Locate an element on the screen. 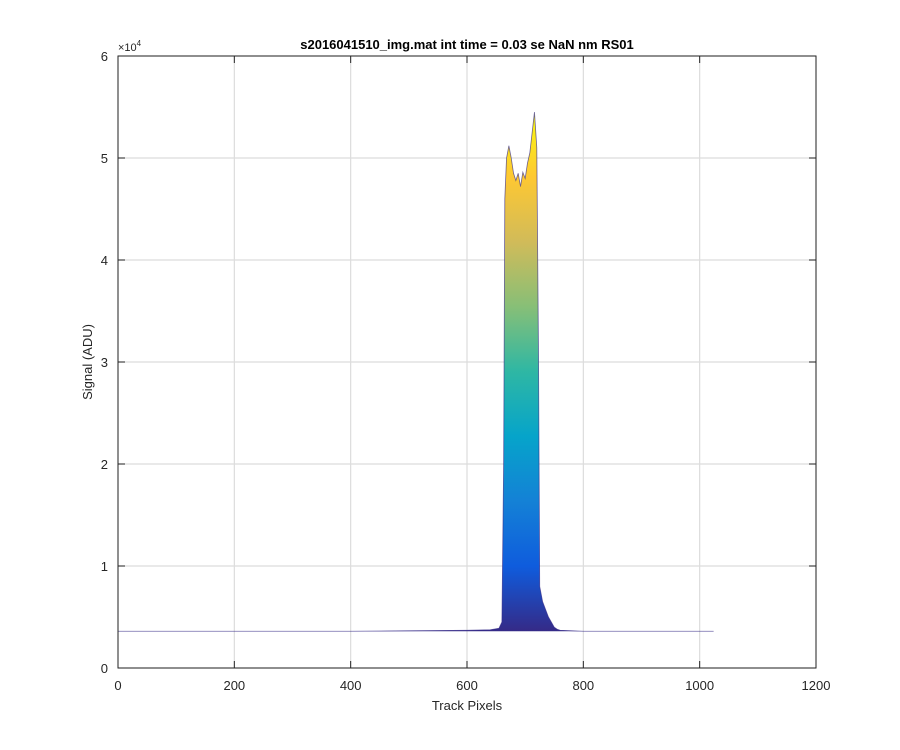 This screenshot has height=750, width=900. x-tick-label: 1000 is located at coordinates (699, 685).